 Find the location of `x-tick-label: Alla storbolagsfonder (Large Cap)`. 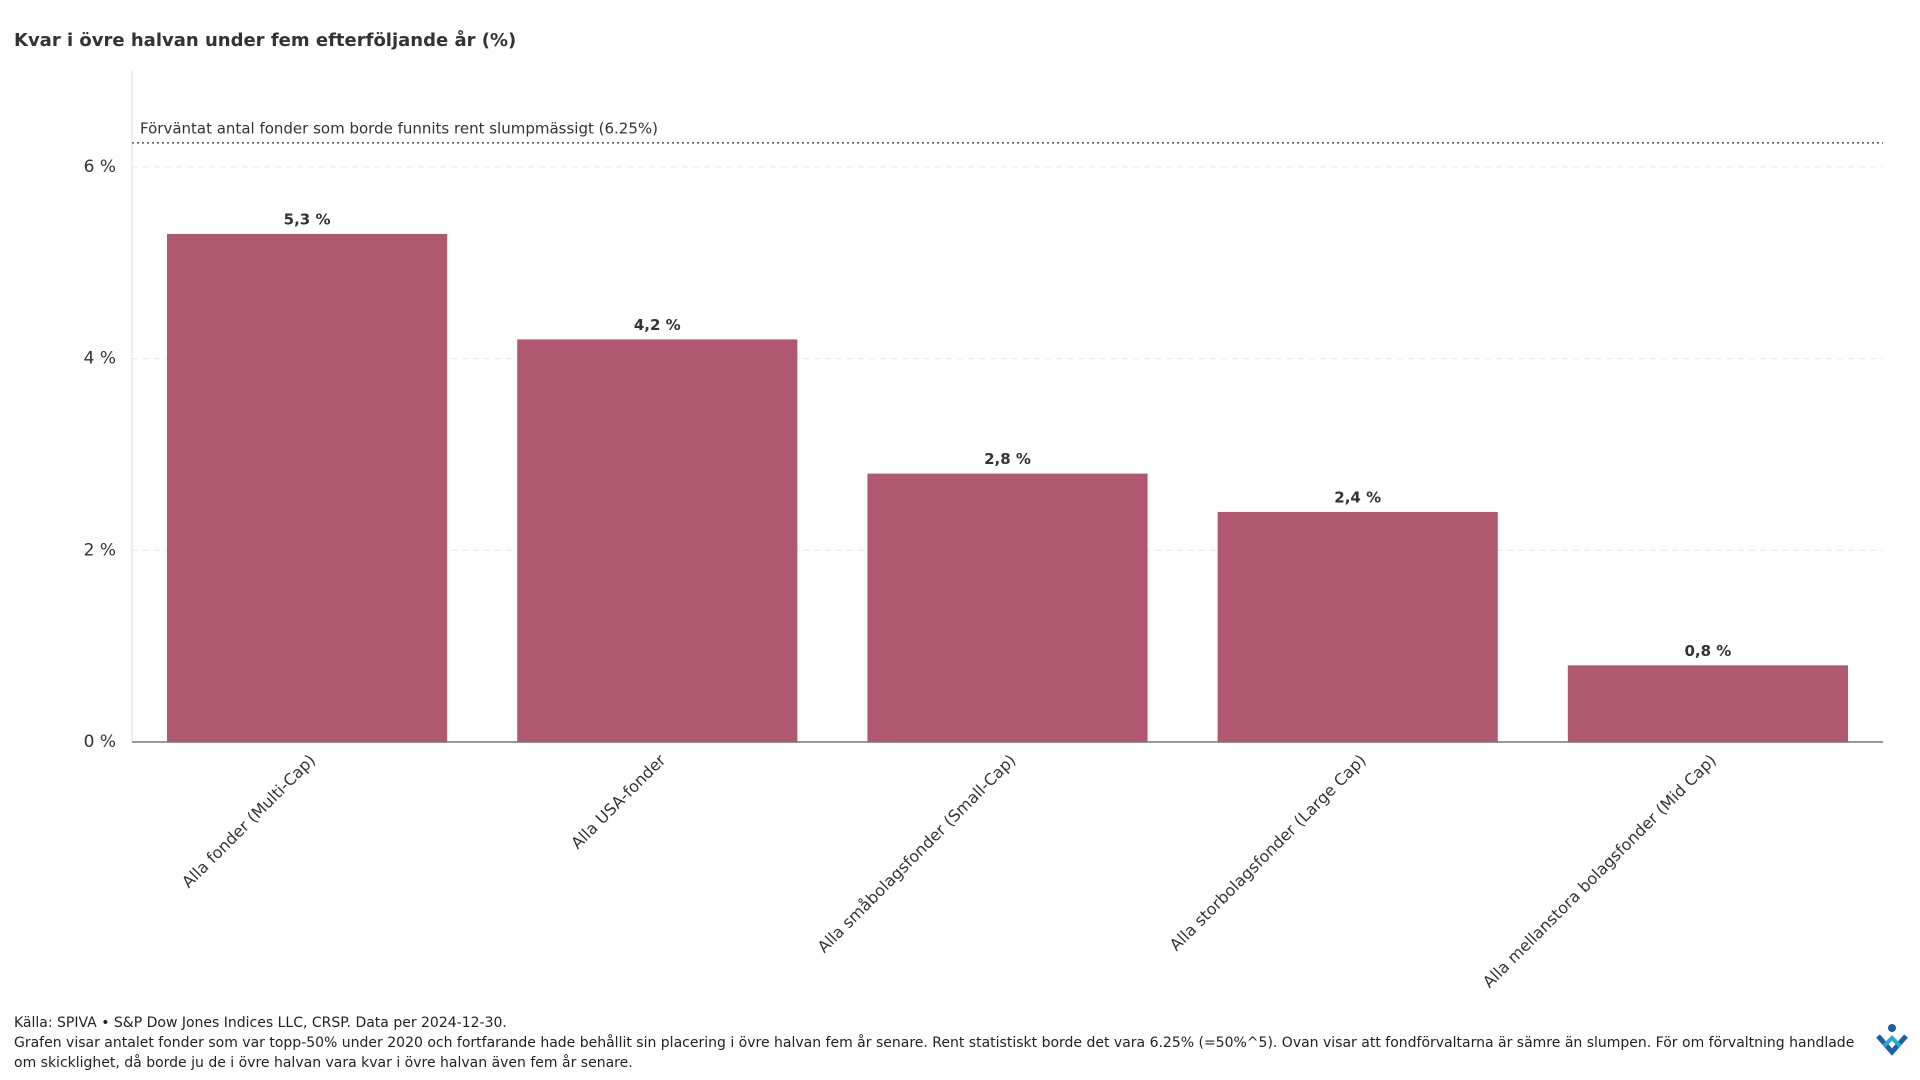

x-tick-label: Alla storbolagsfonder (Large Cap) is located at coordinates (1268, 853).